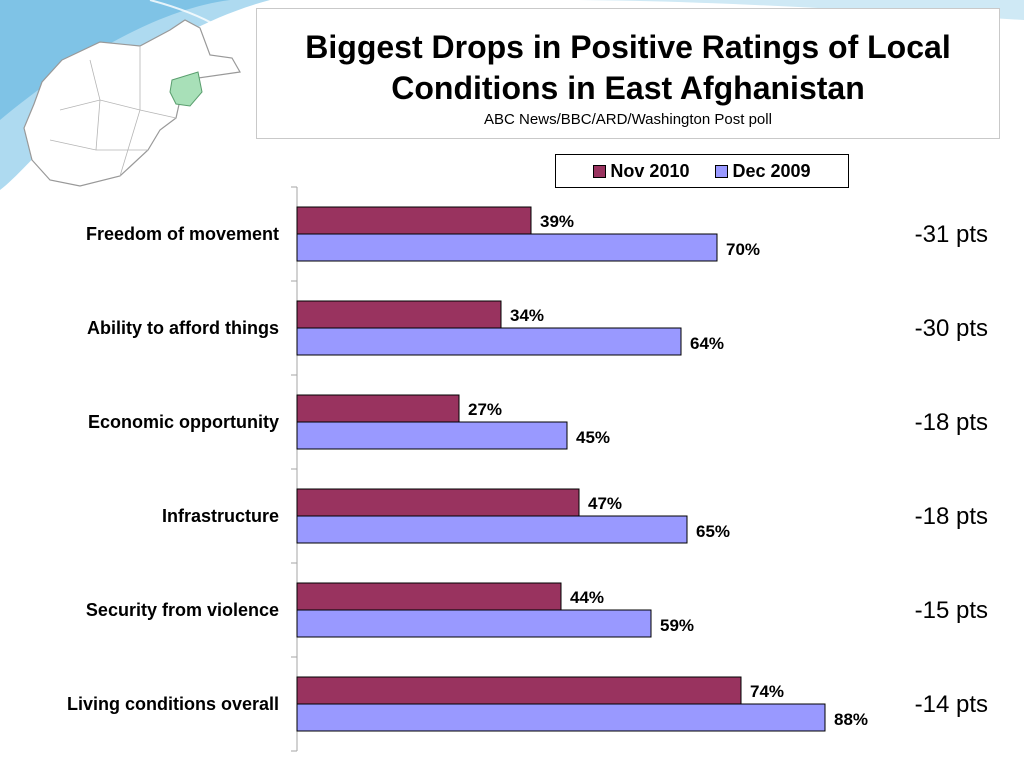 This screenshot has height=768, width=1024. What do you see at coordinates (702, 171) in the screenshot?
I see `chart-legend: Nov 2010 Dec 2009` at bounding box center [702, 171].